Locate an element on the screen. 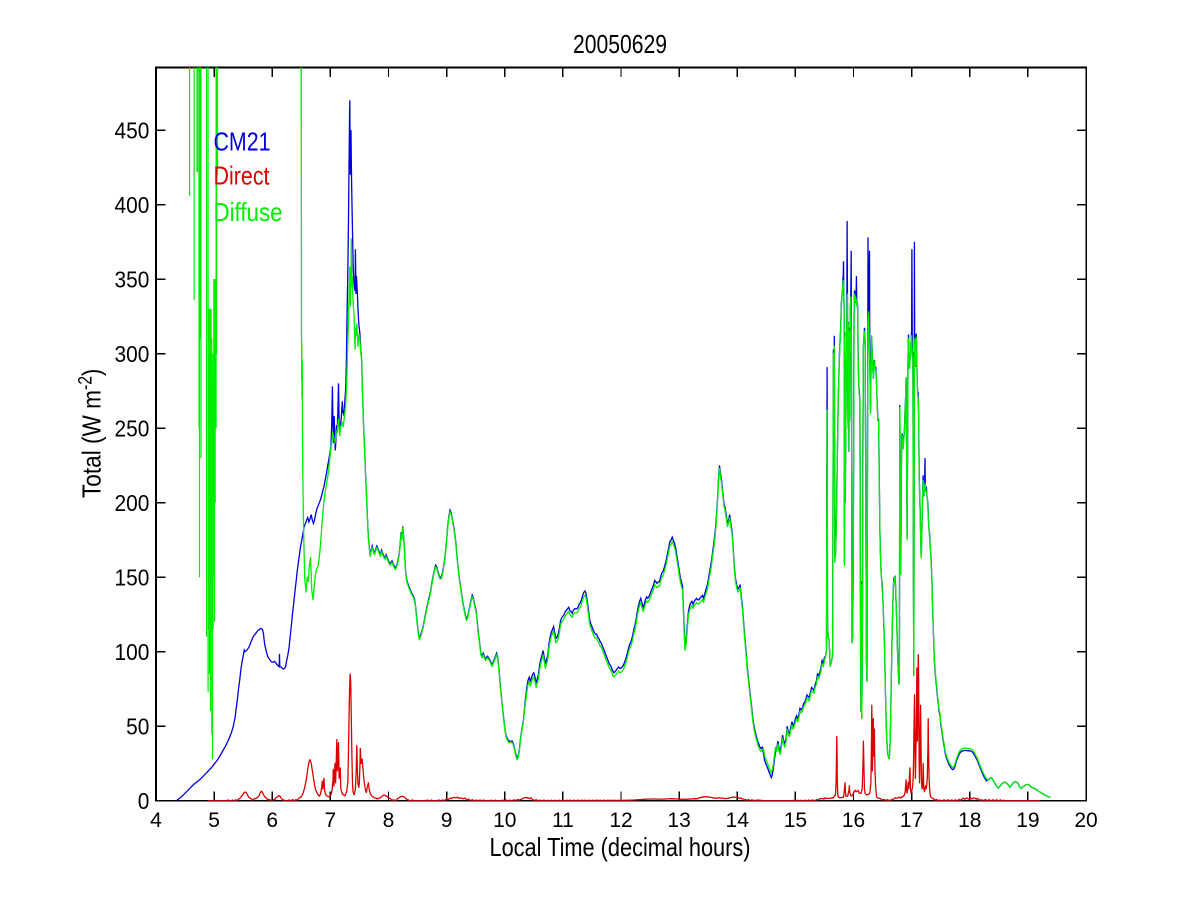 This screenshot has height=900, width=1200. svg-text: 19 is located at coordinates (1027, 820).